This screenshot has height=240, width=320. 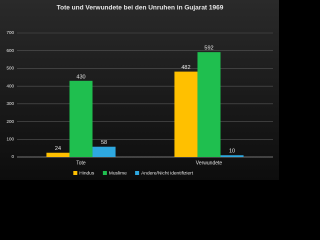 I want to click on y-tick-label: 400, so click(x=10, y=85).